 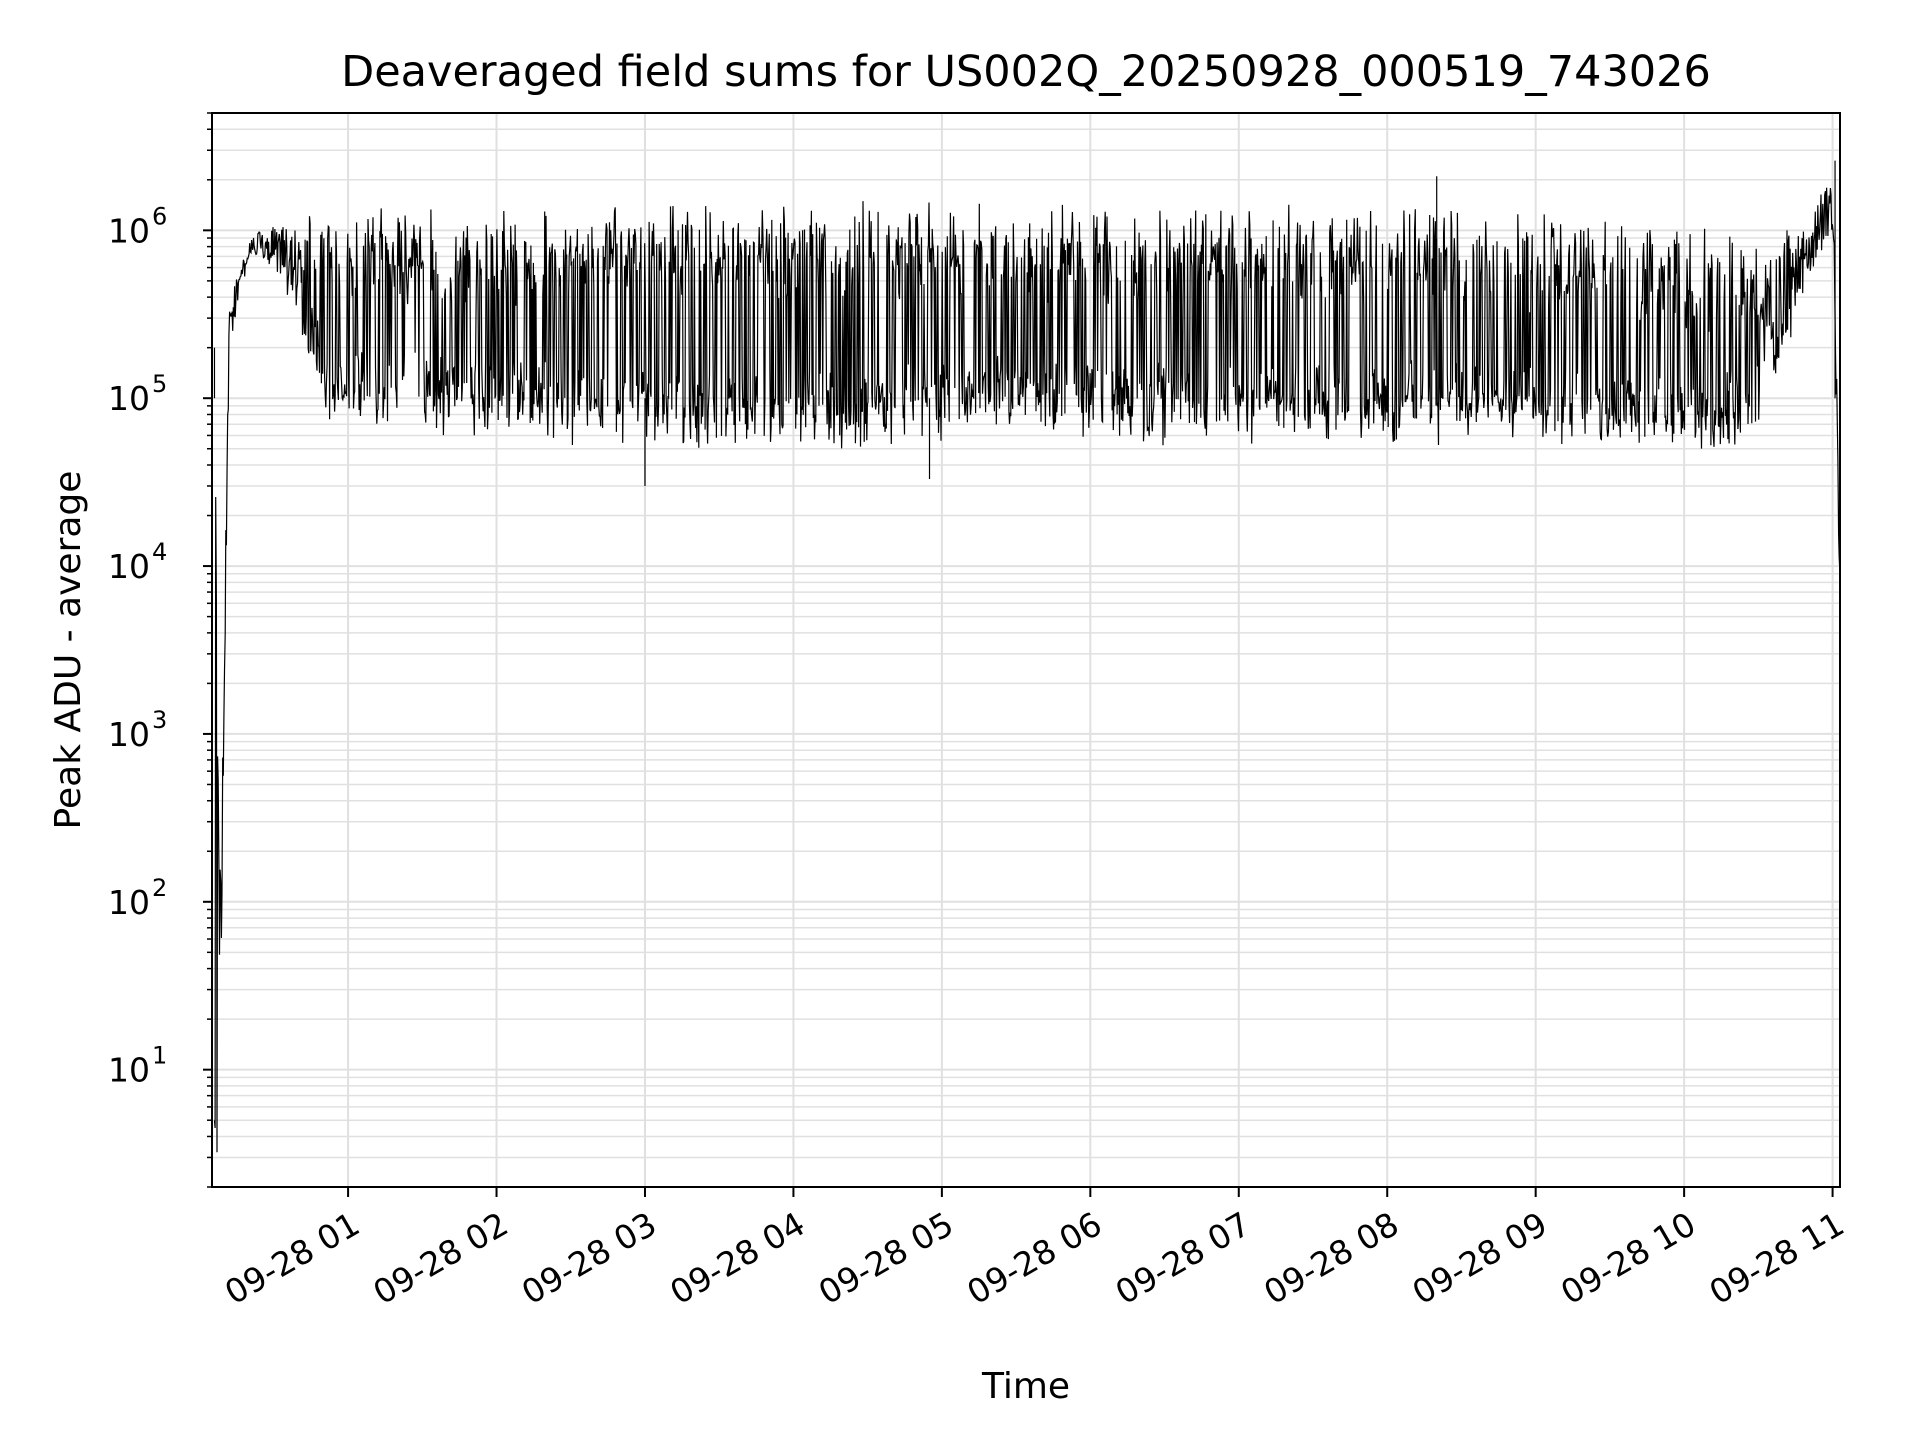 I want to click on y-tick-exponent: 6, so click(x=159, y=216).